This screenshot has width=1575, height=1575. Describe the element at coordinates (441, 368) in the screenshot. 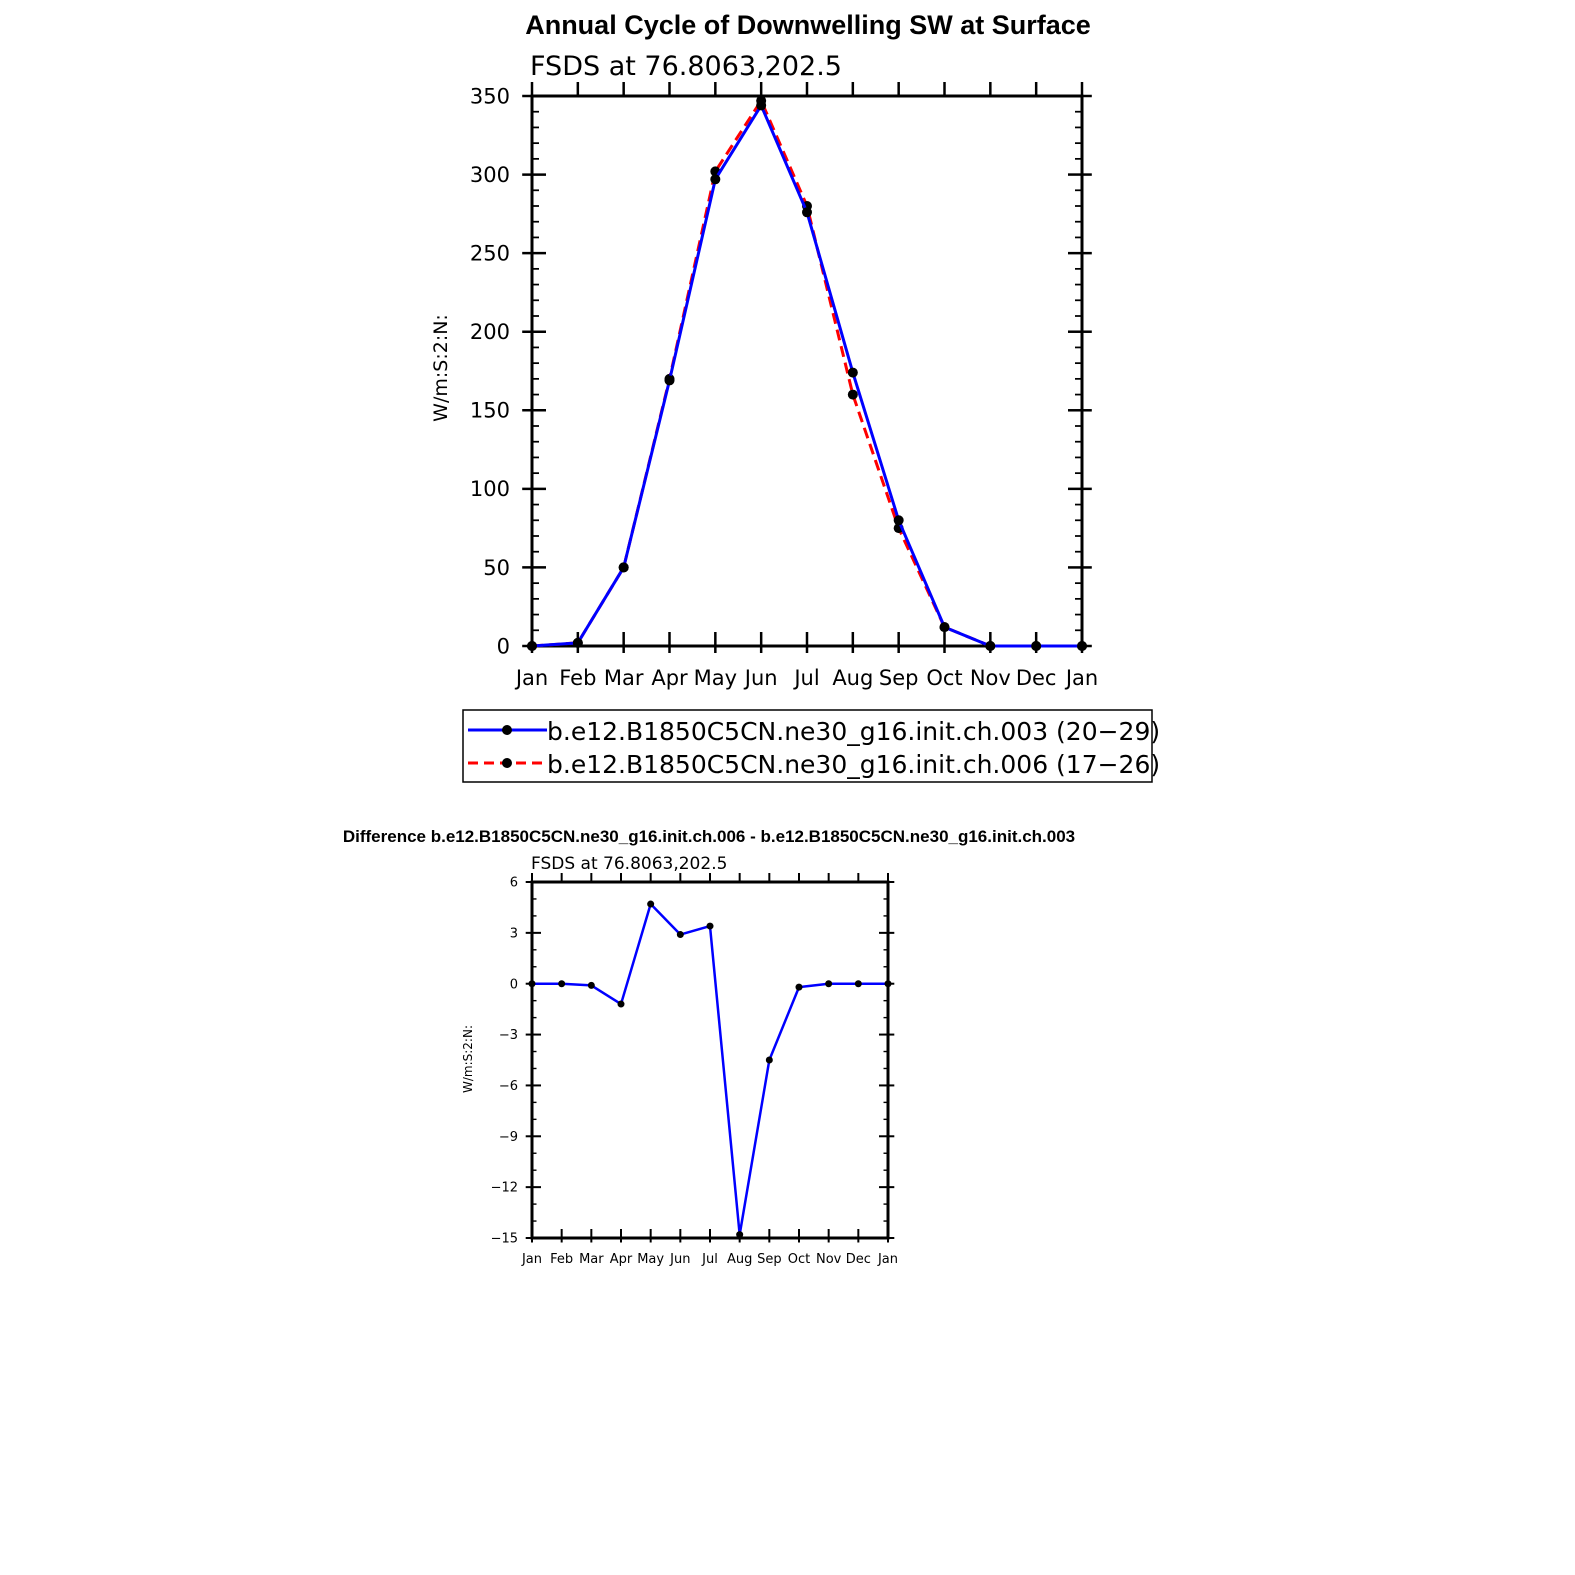

I see `y-axis-label: W/m:S:2:N:` at that location.